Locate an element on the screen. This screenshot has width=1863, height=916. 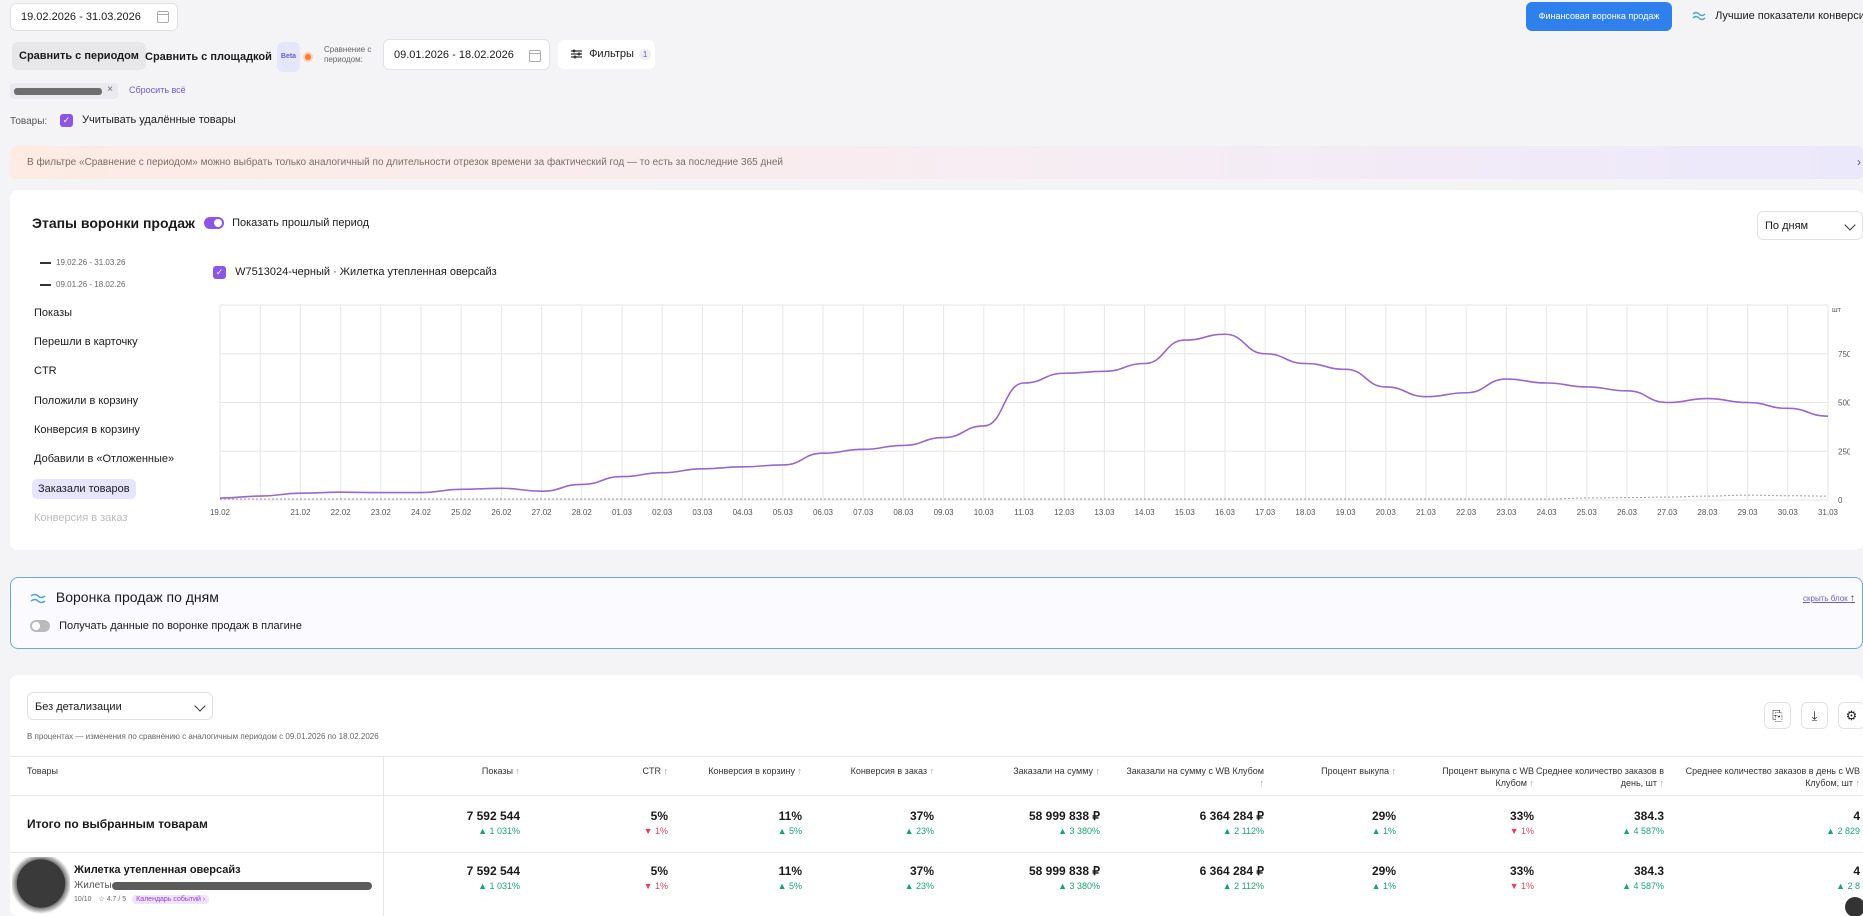
export-sheet-button: ⎘ is located at coordinates (1777, 715).